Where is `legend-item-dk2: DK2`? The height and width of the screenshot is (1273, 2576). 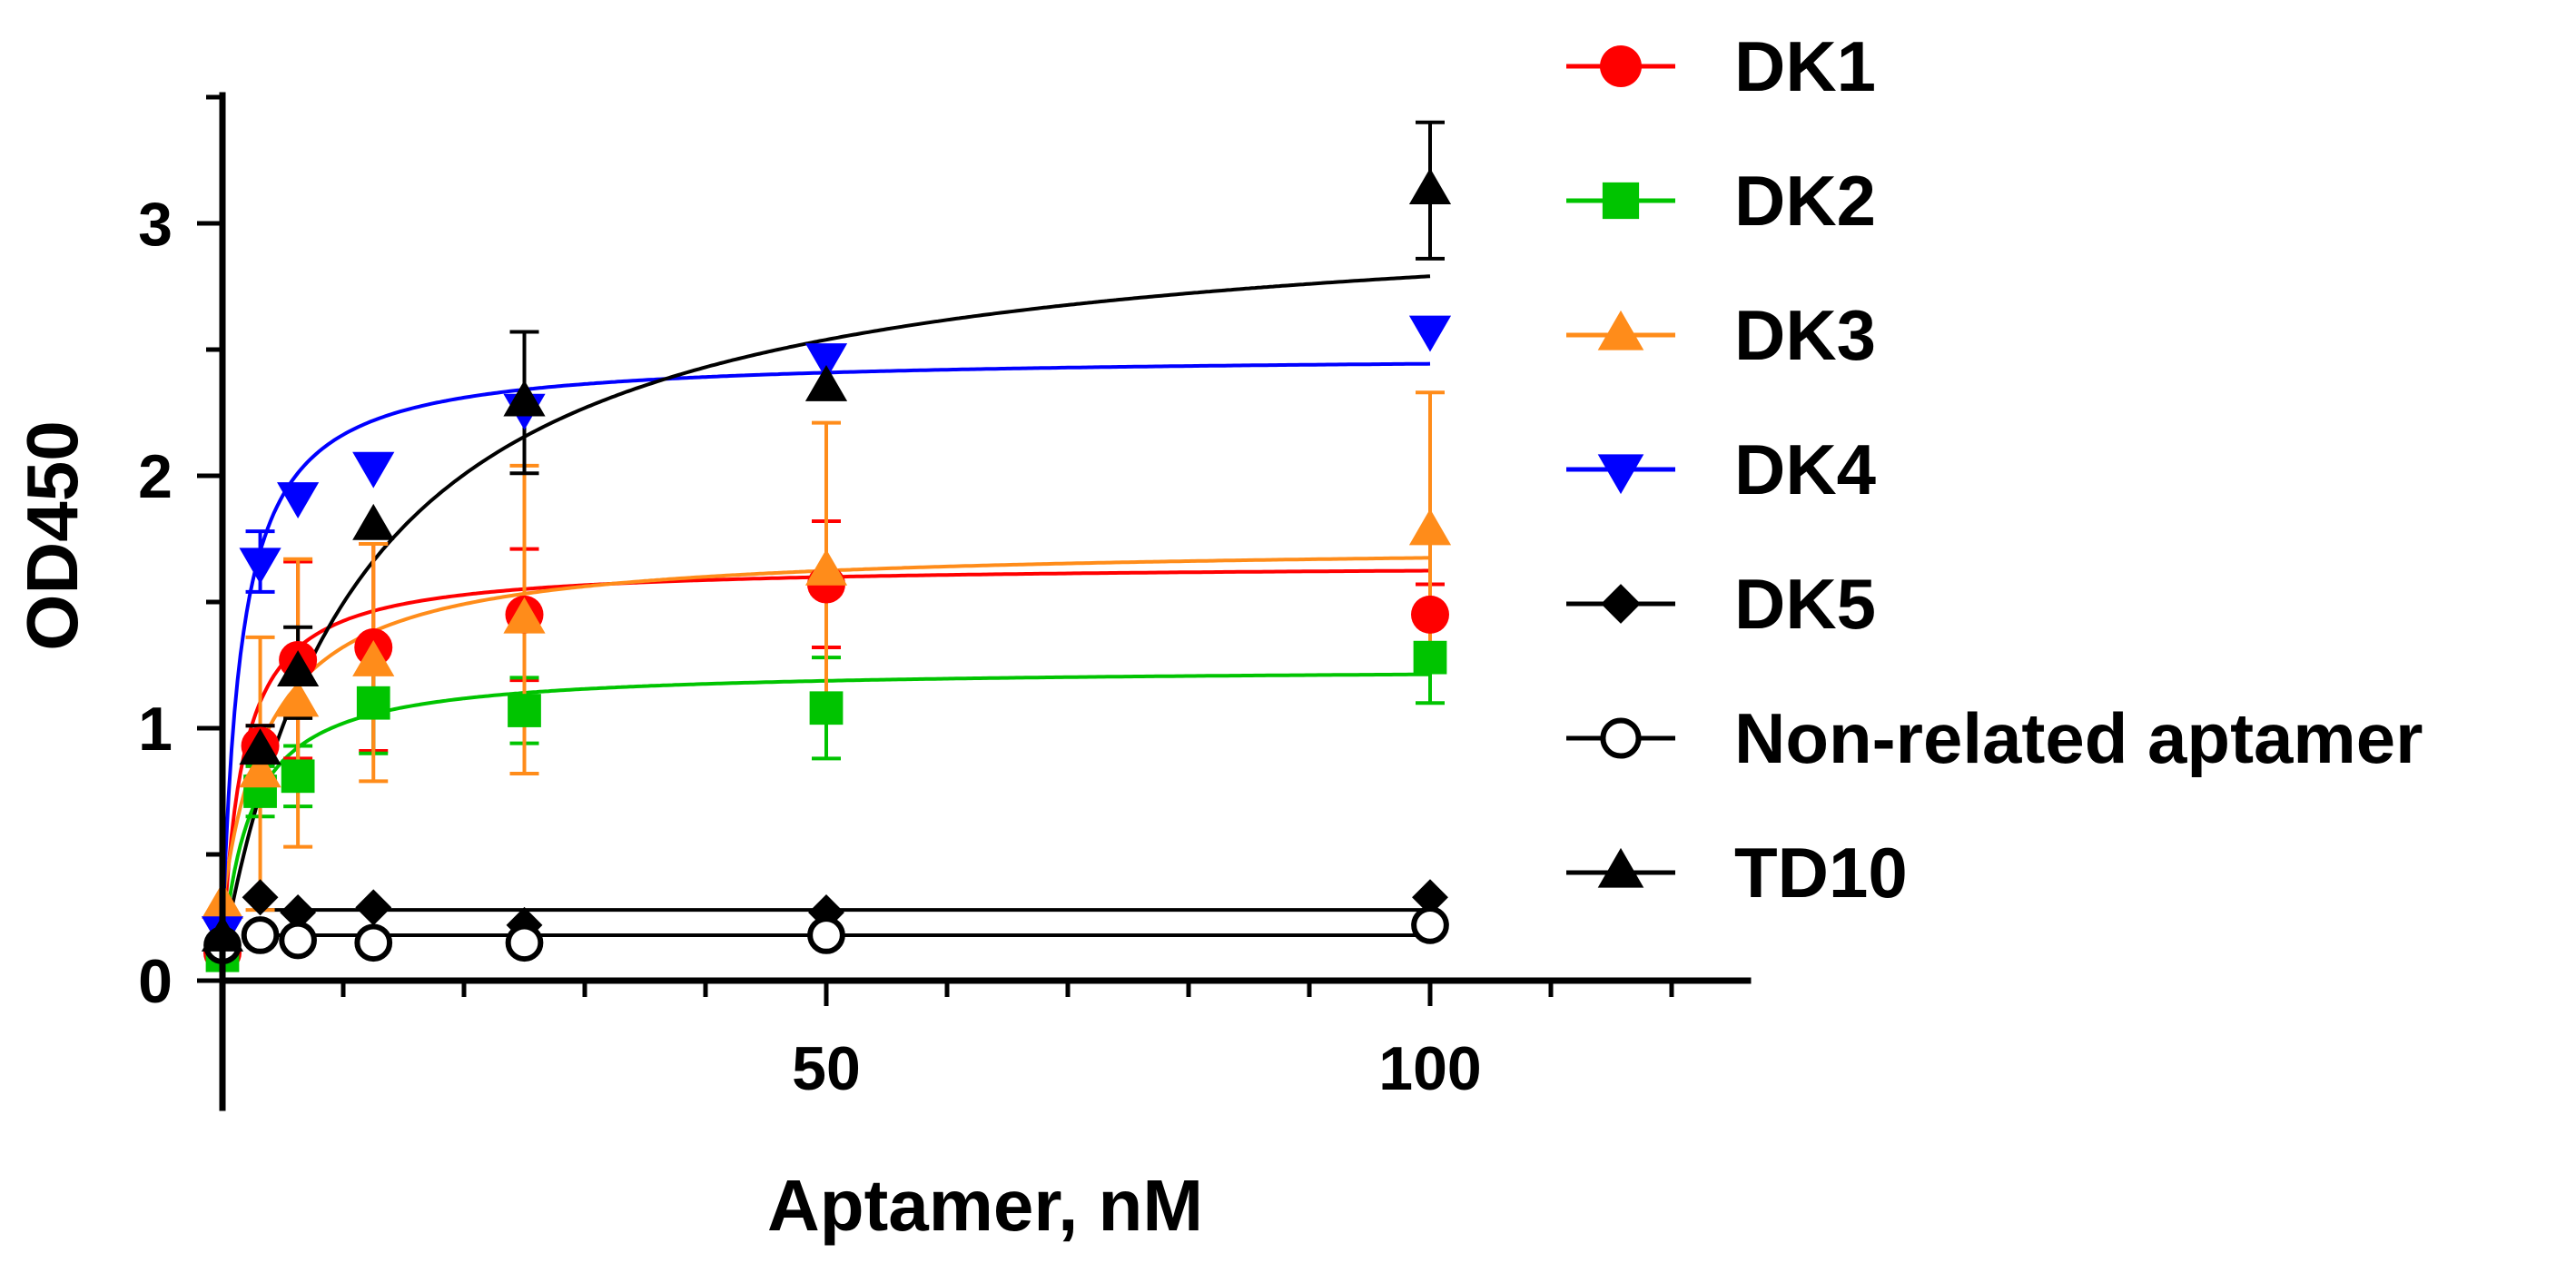 legend-item-dk2: DK2 is located at coordinates (1721, 201).